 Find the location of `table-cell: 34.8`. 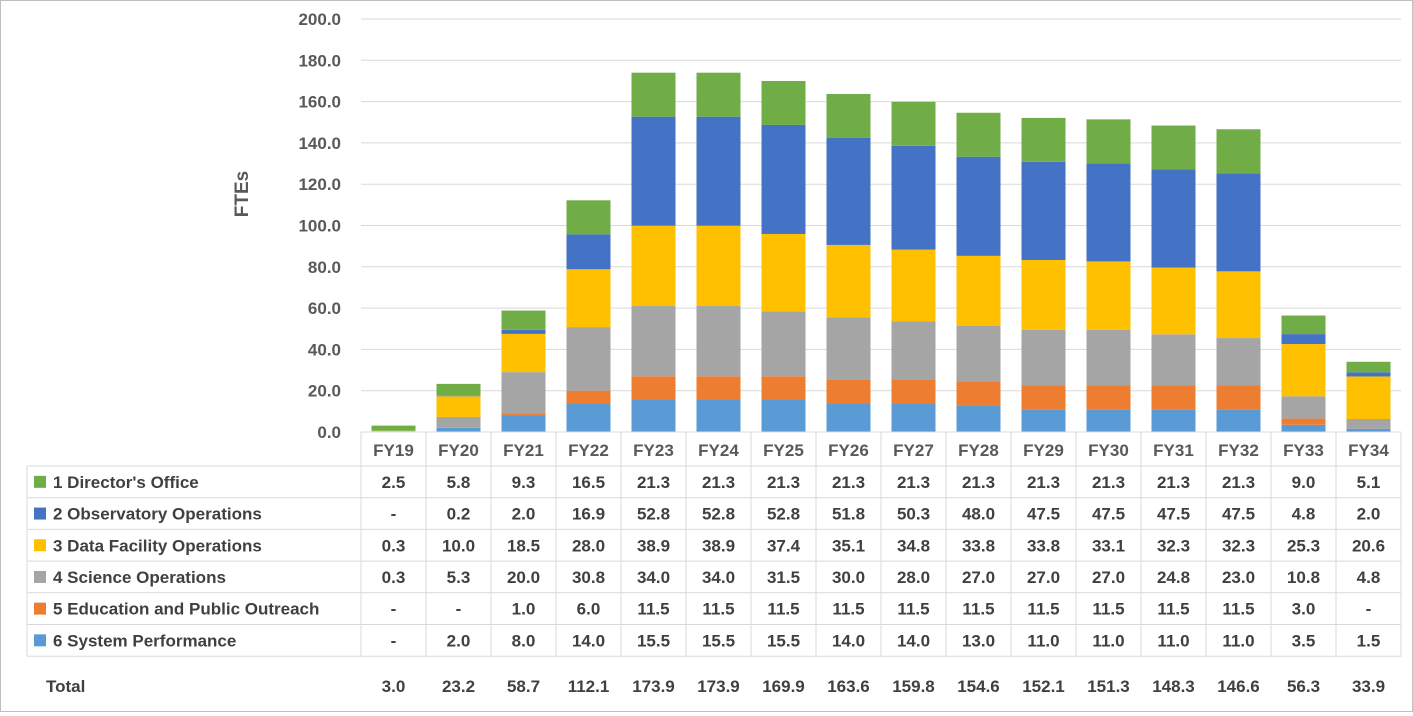

table-cell: 34.8 is located at coordinates (913, 545).